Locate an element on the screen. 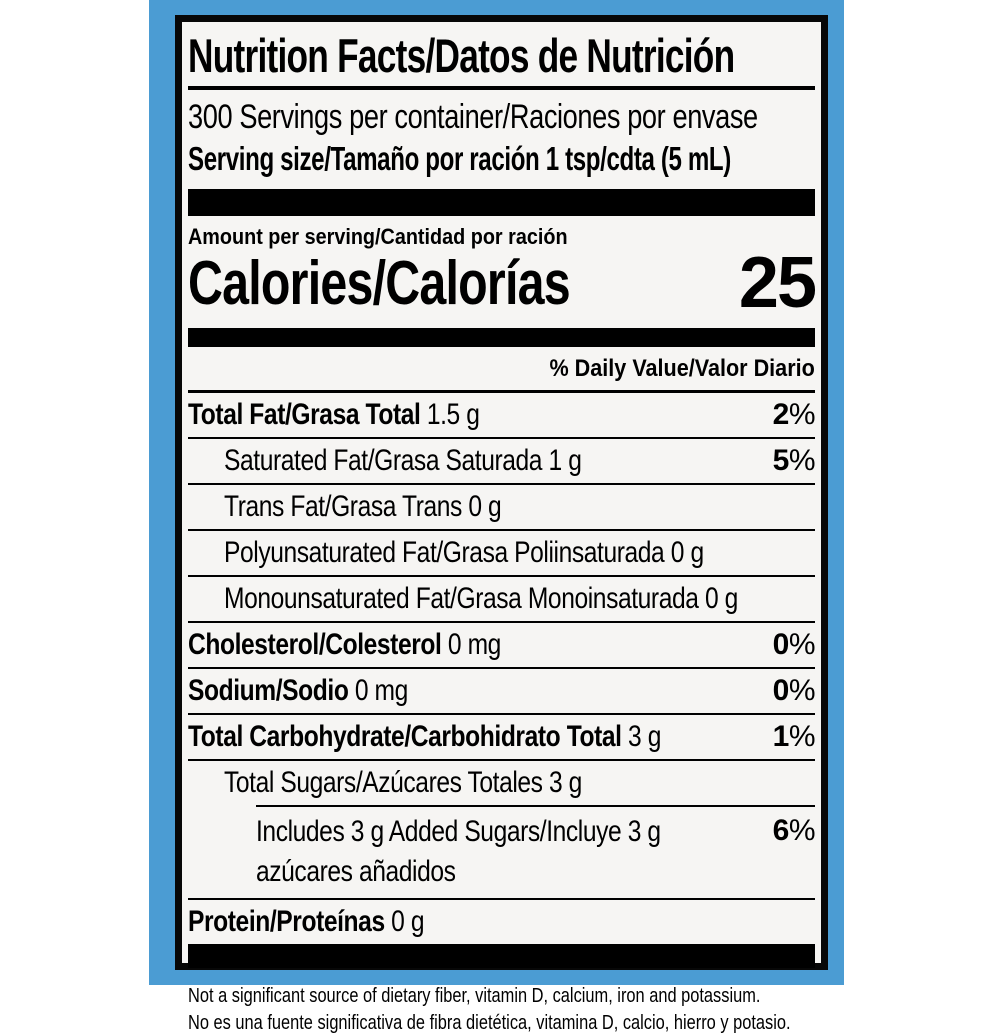  calories-label-text: Calories/Calorías is located at coordinates (379, 283).